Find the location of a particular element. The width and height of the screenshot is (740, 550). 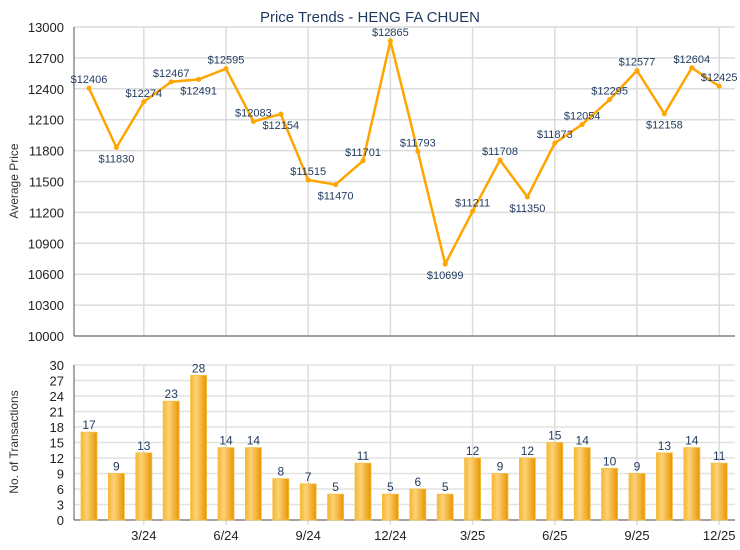

price-y-tick-label: 10000 is located at coordinates (46, 336).